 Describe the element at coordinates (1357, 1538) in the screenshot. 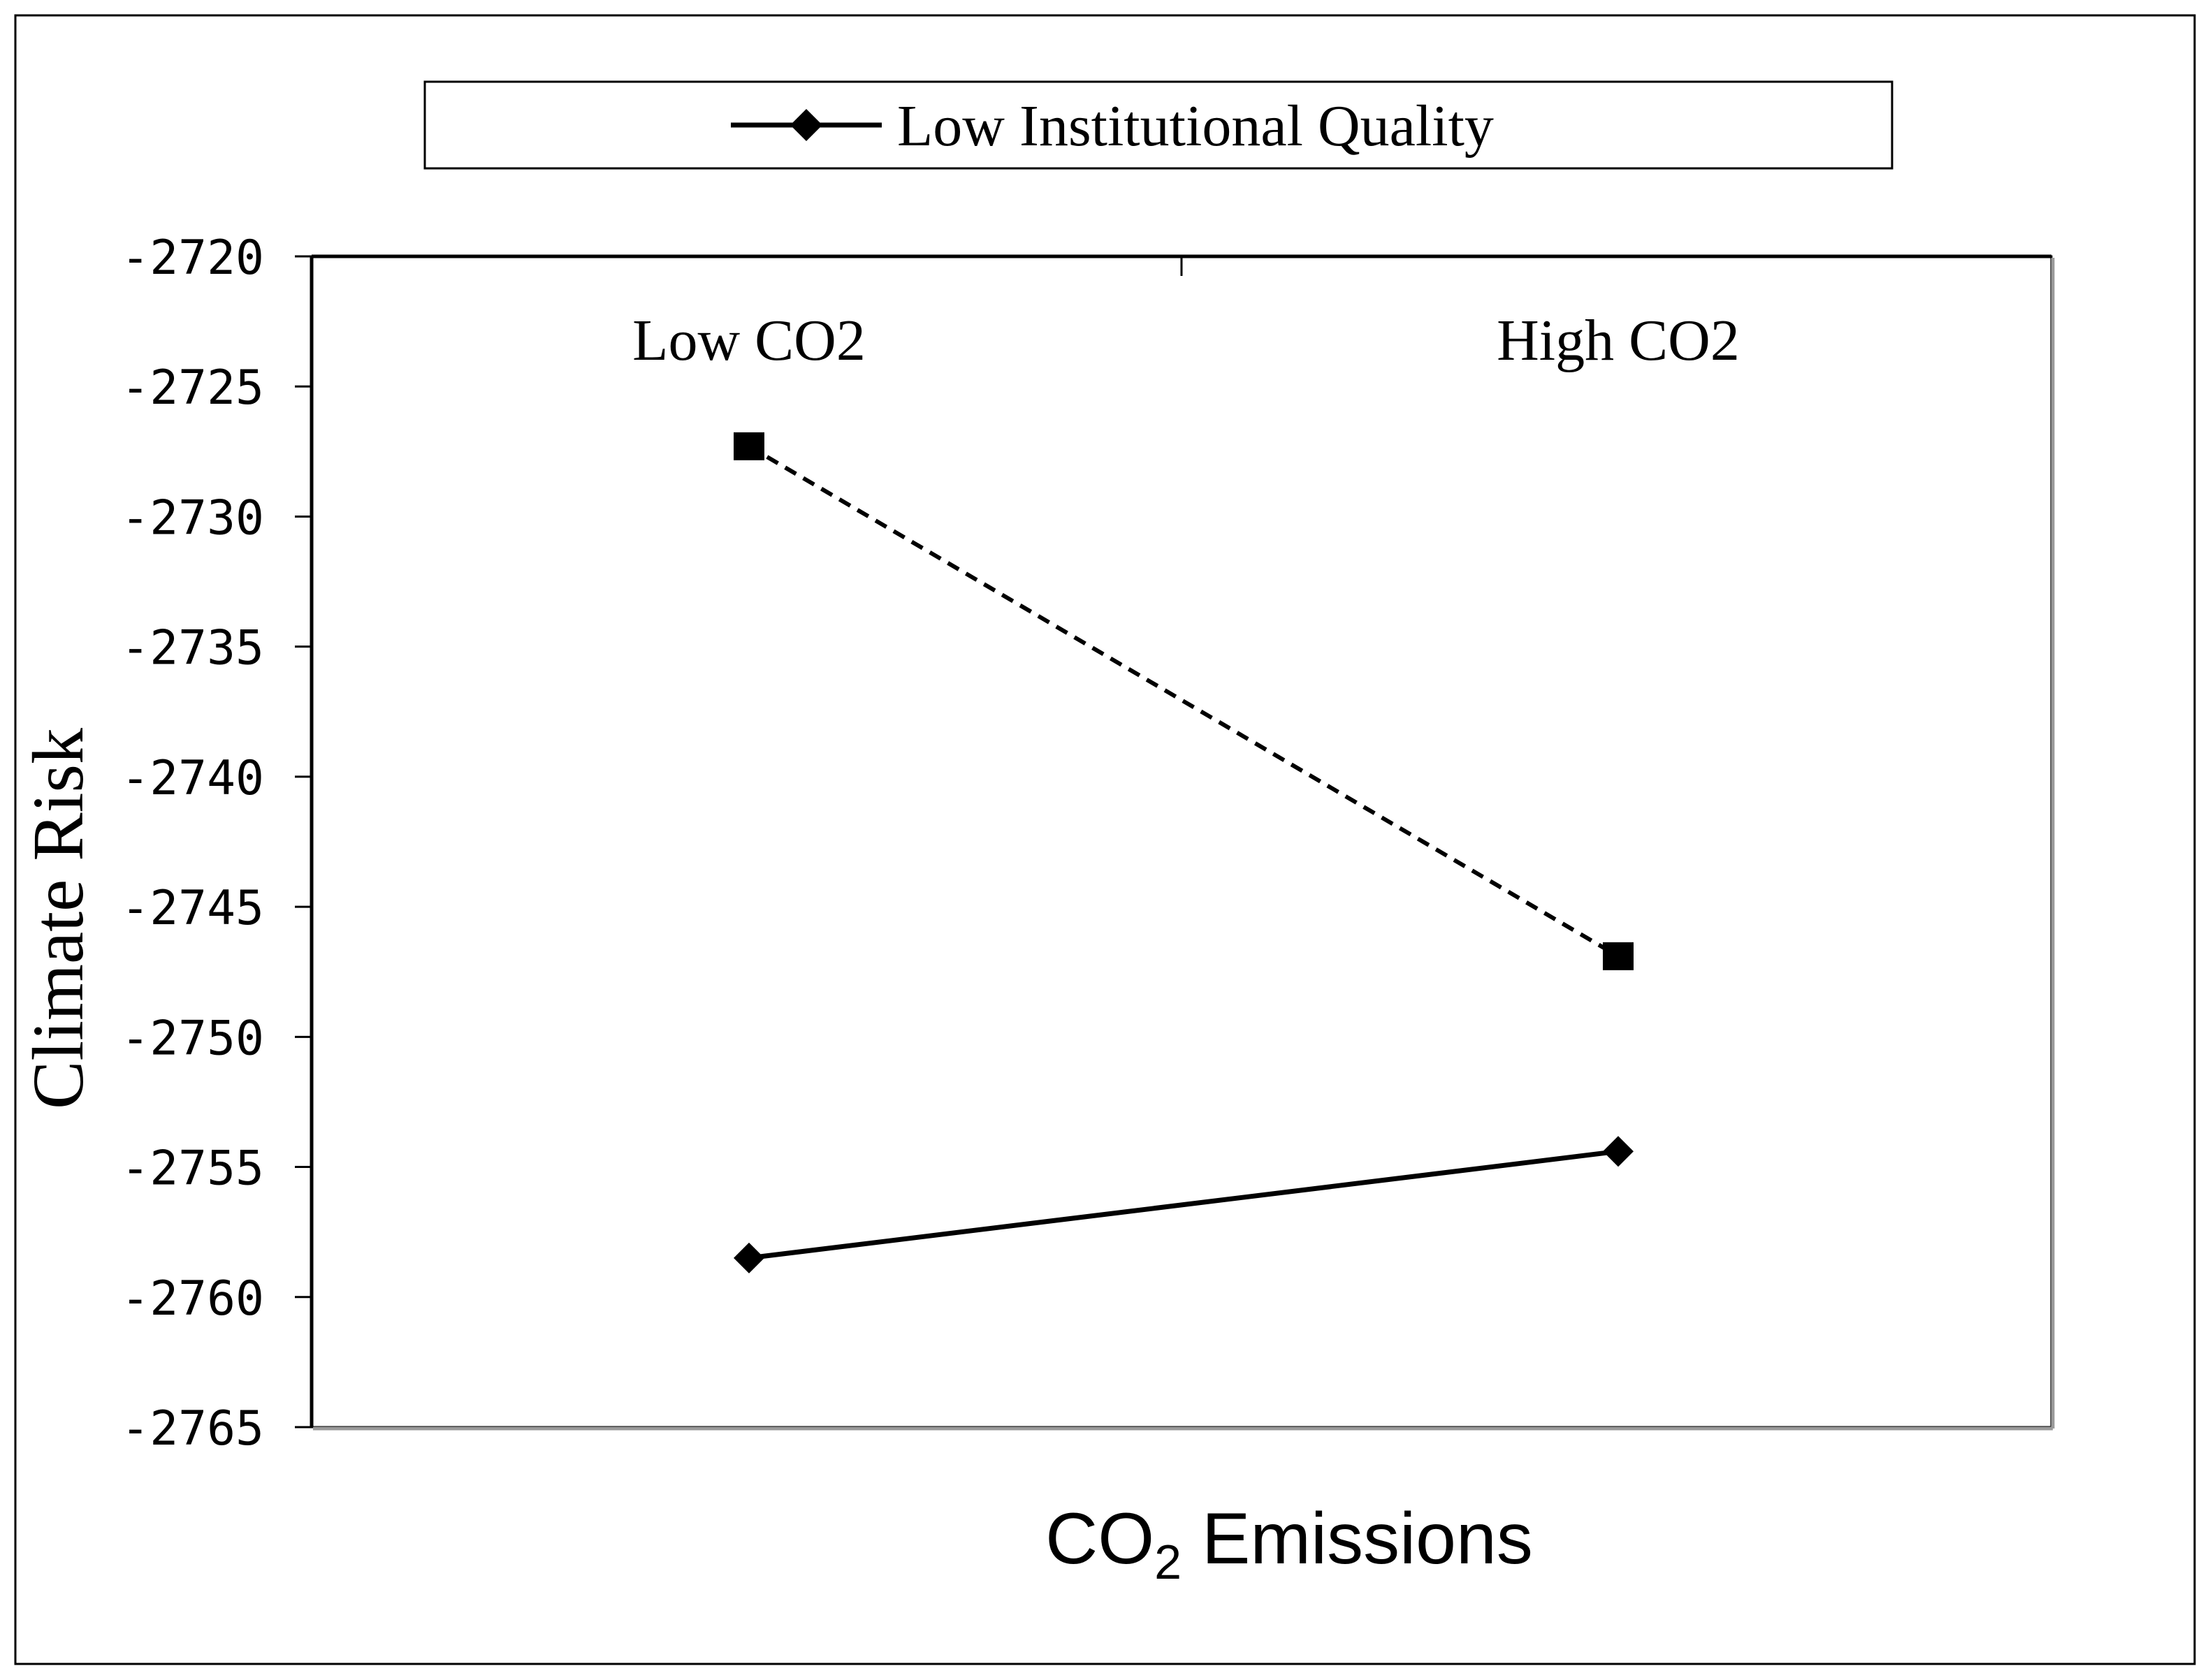

I see `x-axis-label-rest: Emissions` at that location.